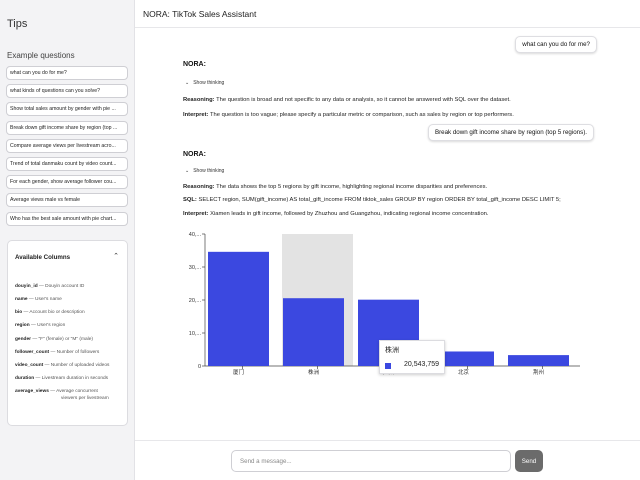  I want to click on column-item-continuation: viewers per livestream, so click(69, 399).